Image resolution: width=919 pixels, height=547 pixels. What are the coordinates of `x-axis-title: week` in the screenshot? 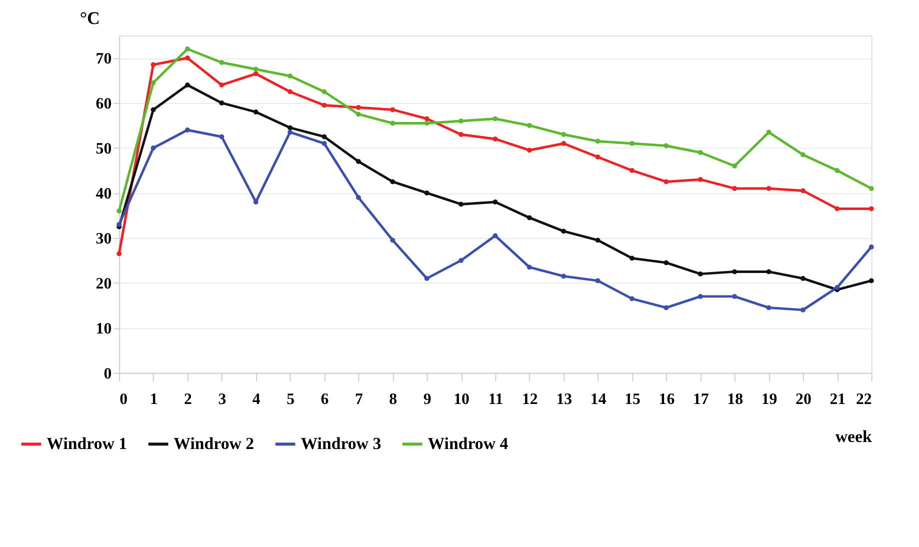 It's located at (853, 436).